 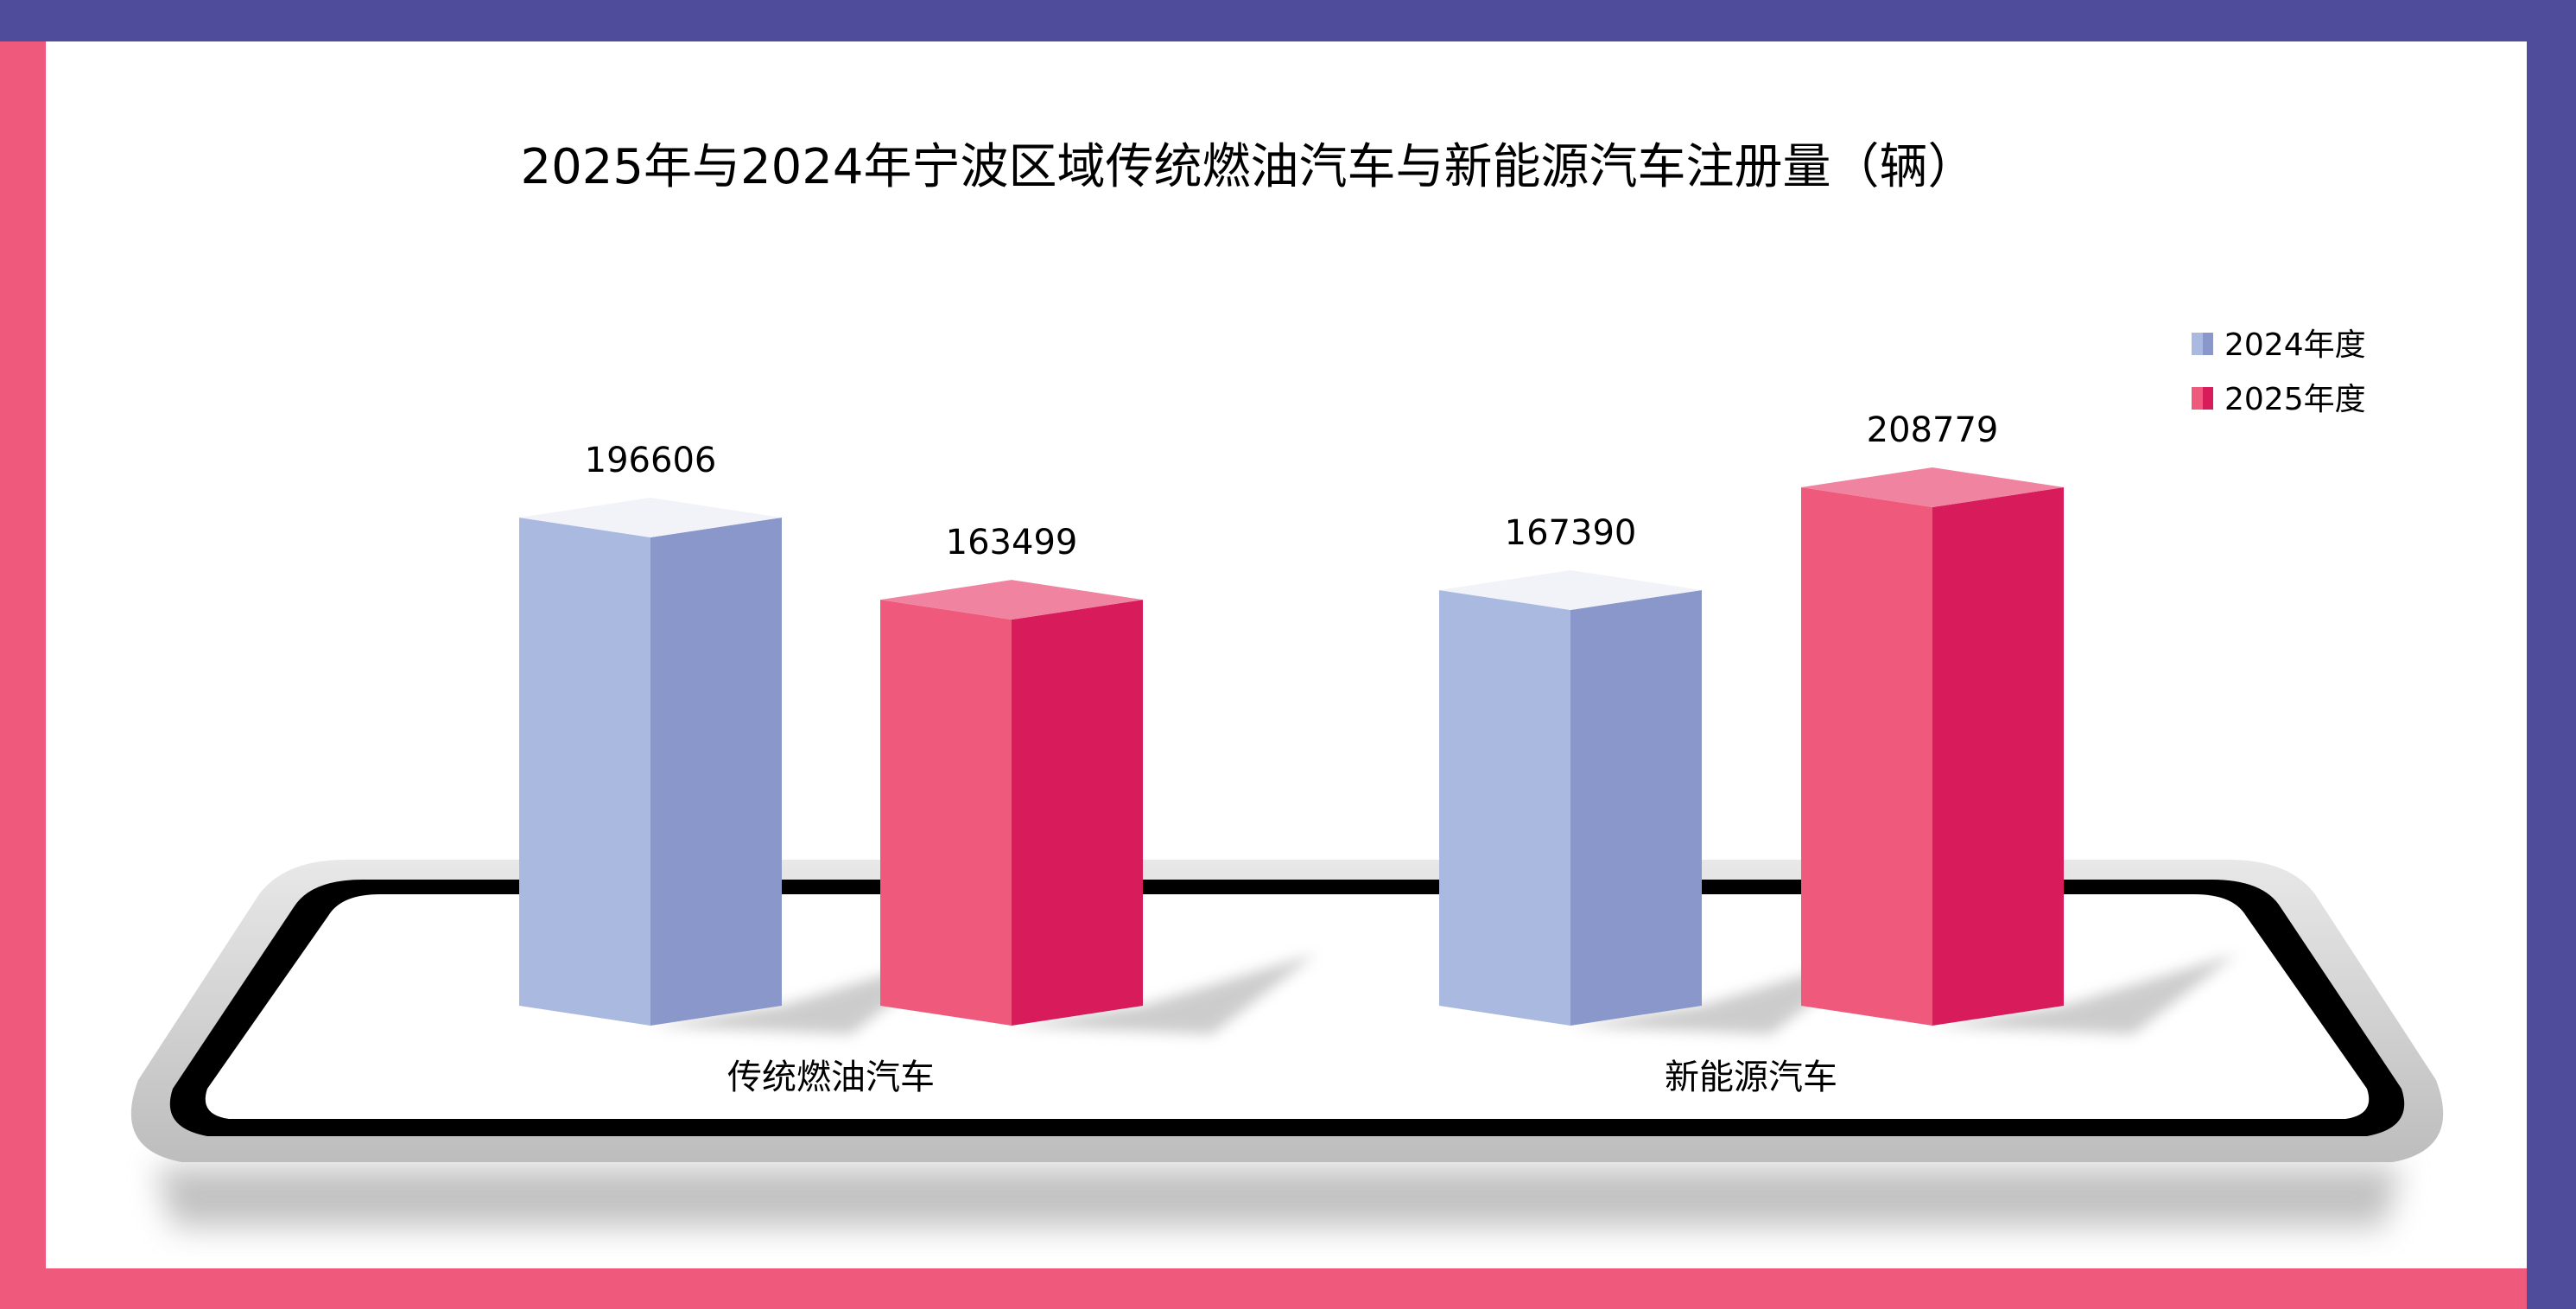 What do you see at coordinates (831, 1077) in the screenshot?
I see `category-label-0: 传统燃油汽车` at bounding box center [831, 1077].